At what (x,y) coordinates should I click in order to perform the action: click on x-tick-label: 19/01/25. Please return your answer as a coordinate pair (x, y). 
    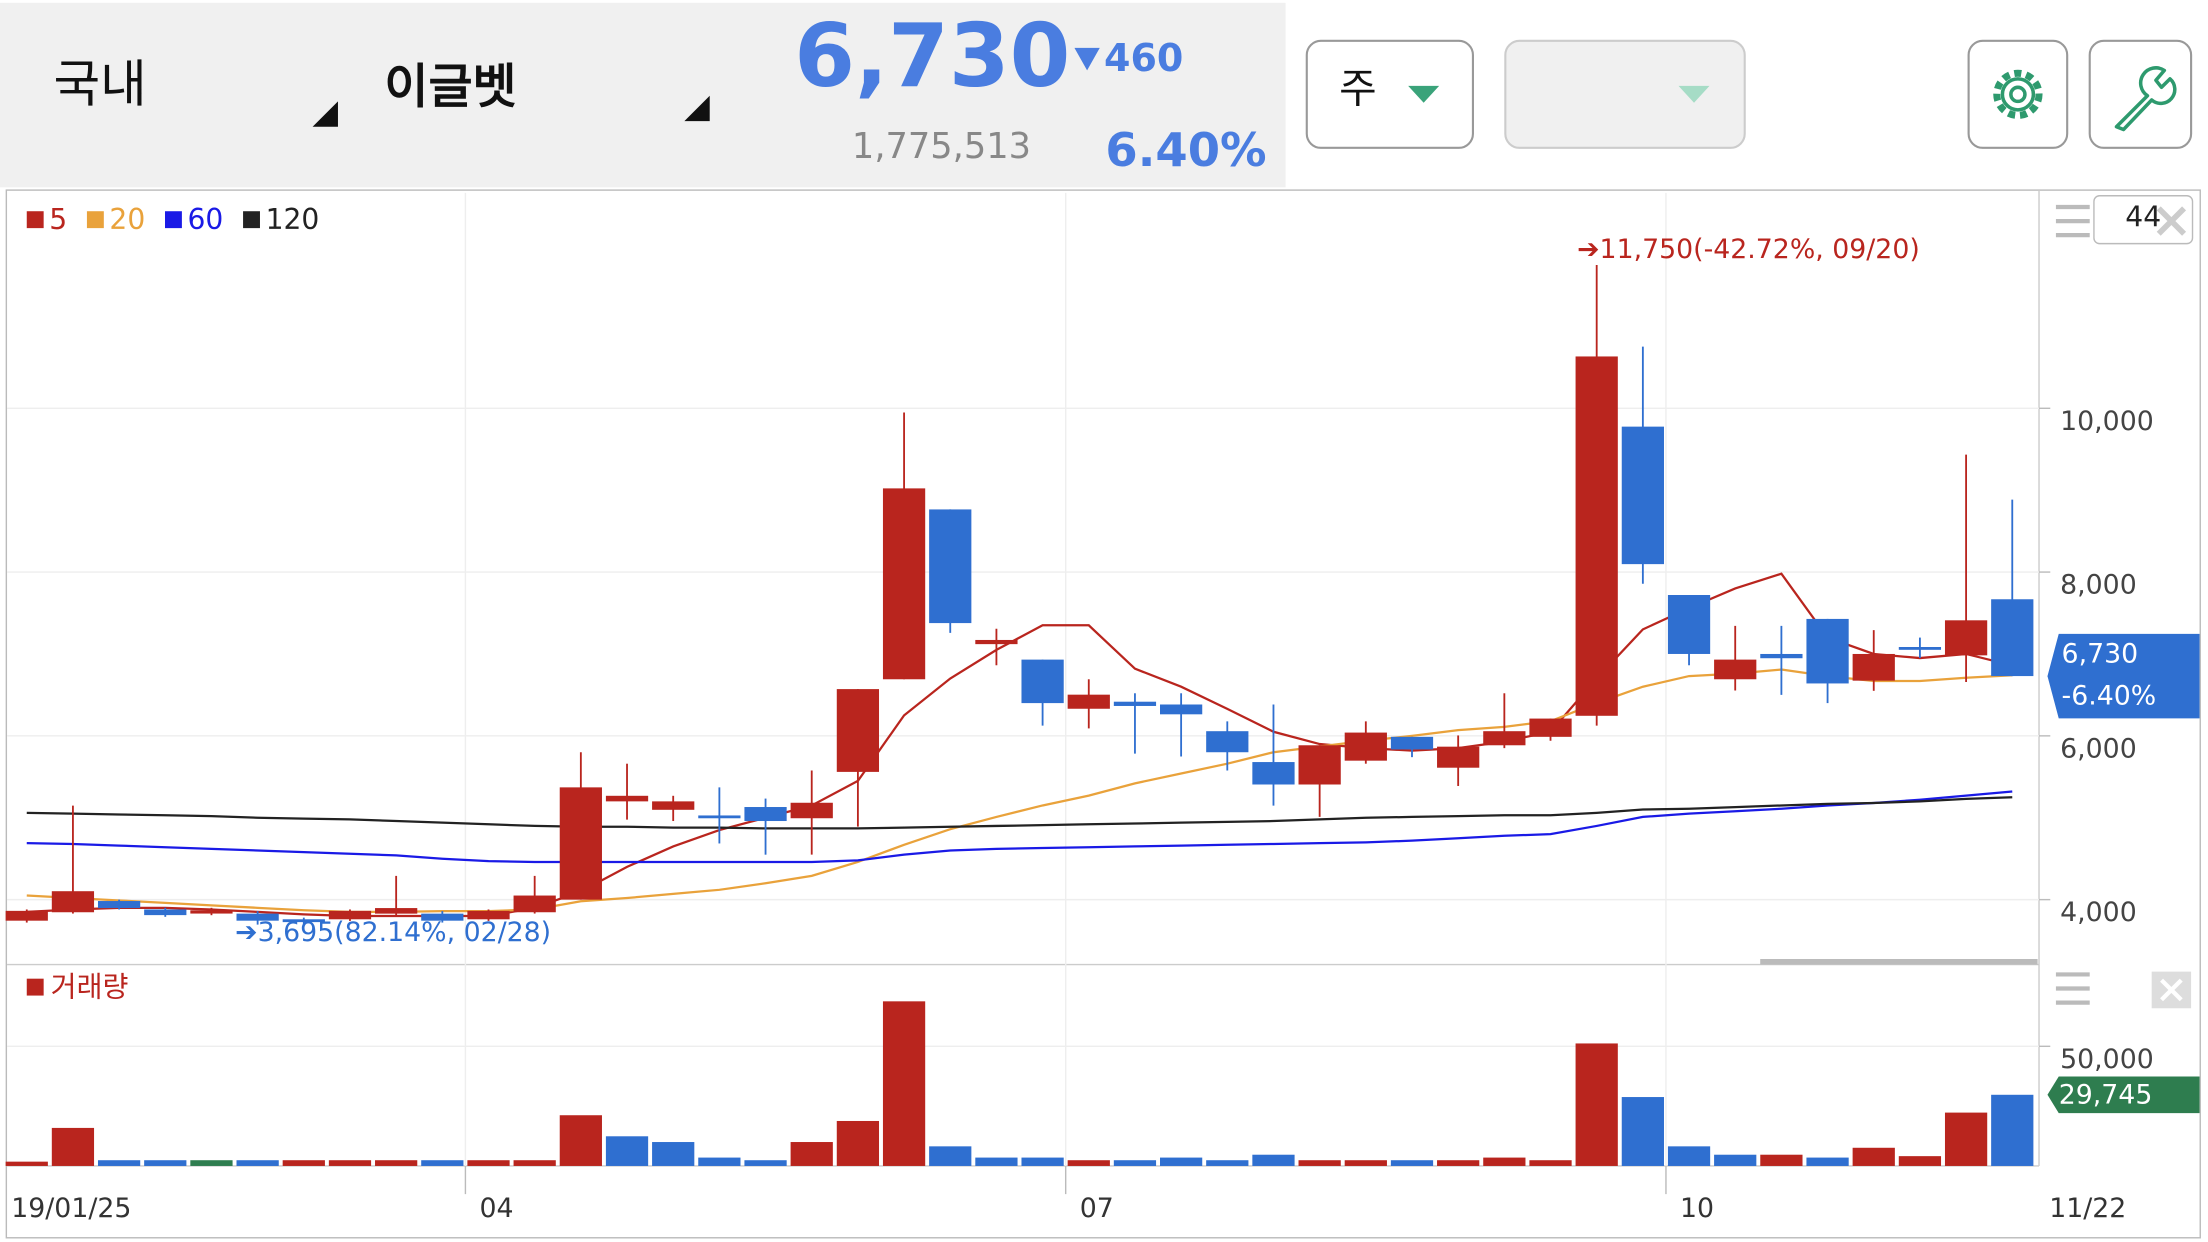
    Looking at the image, I should click on (71, 1208).